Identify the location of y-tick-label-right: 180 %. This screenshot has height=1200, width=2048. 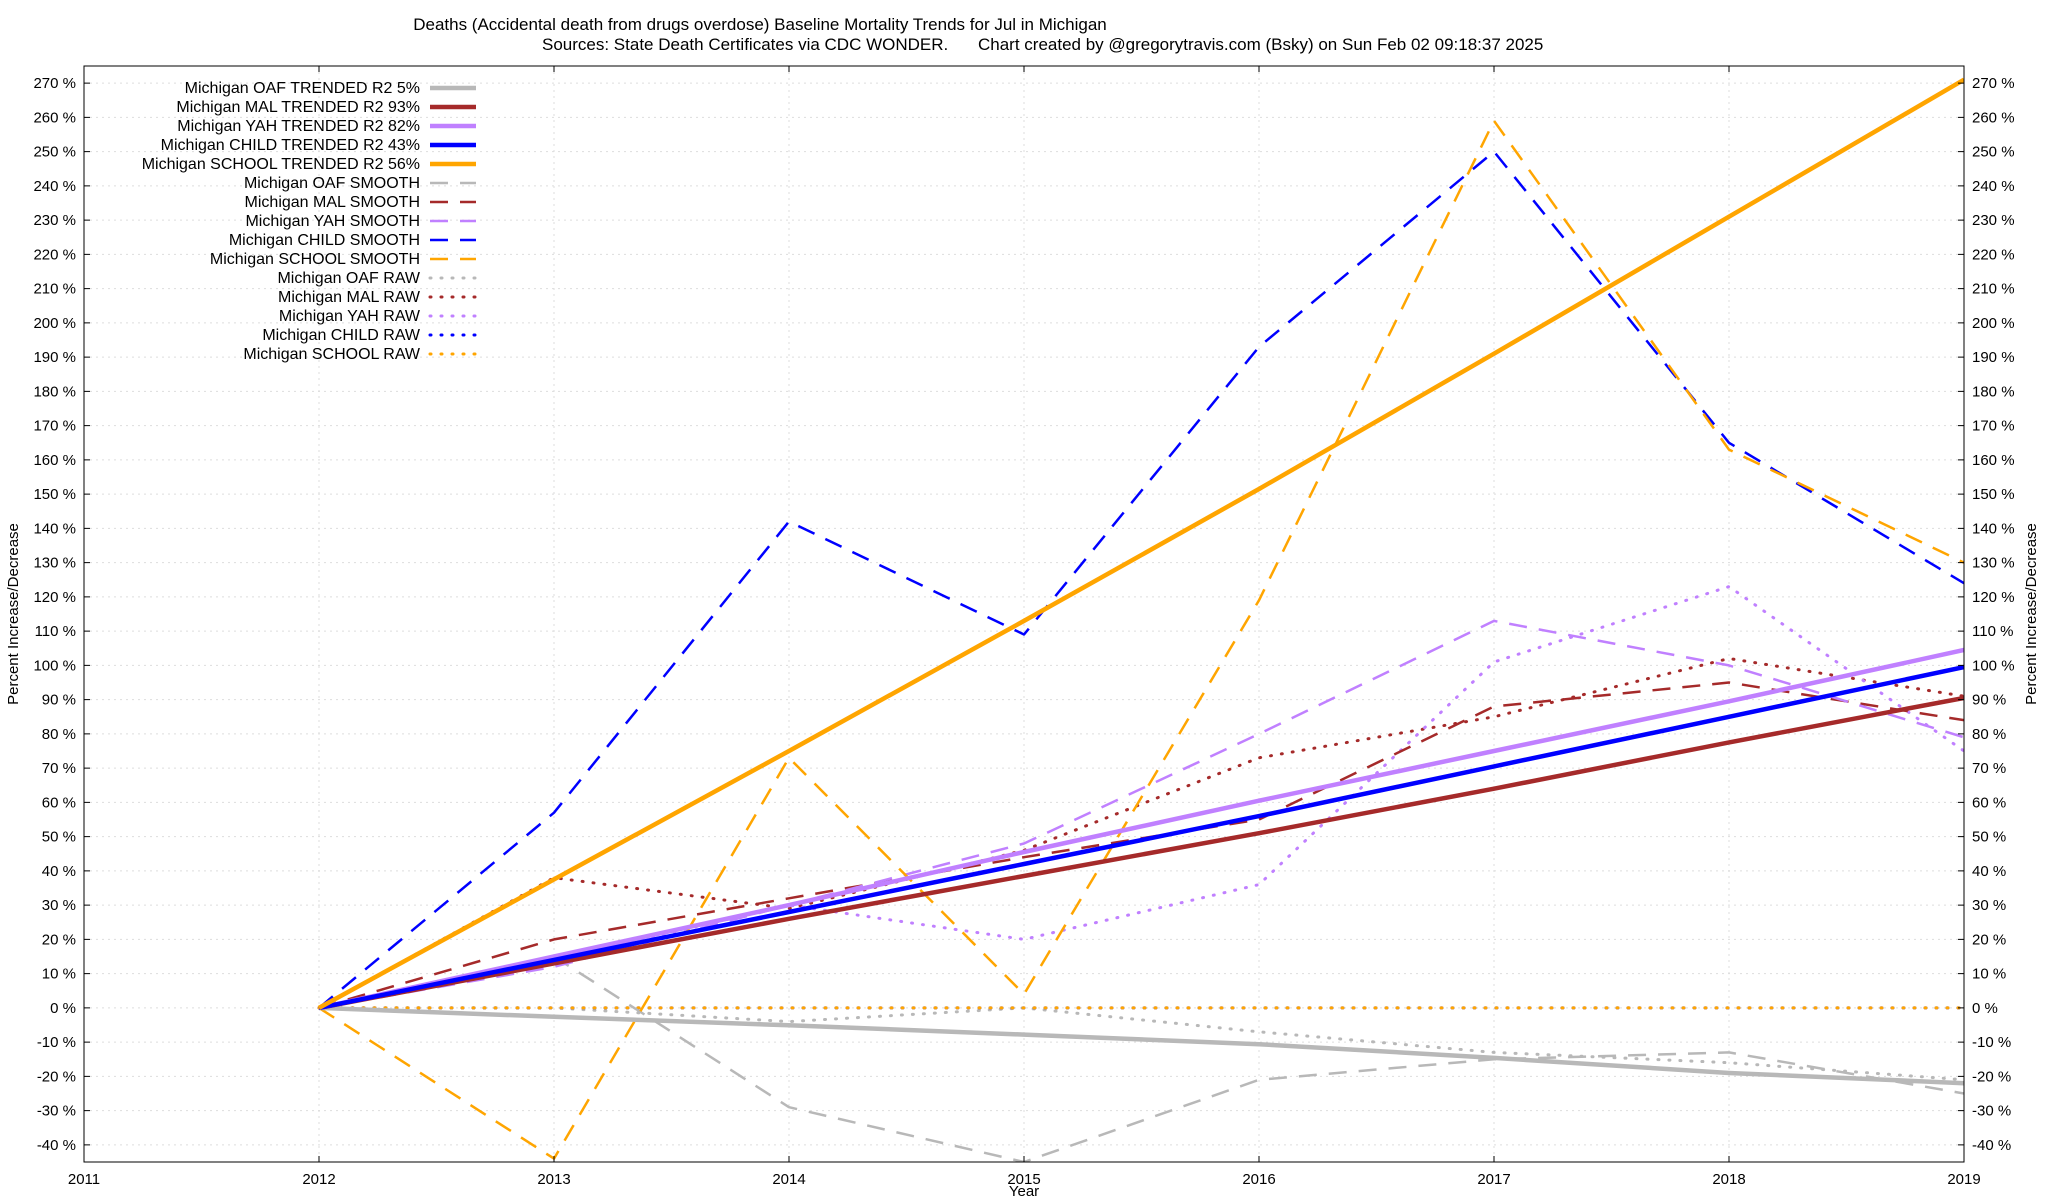
(1993, 391).